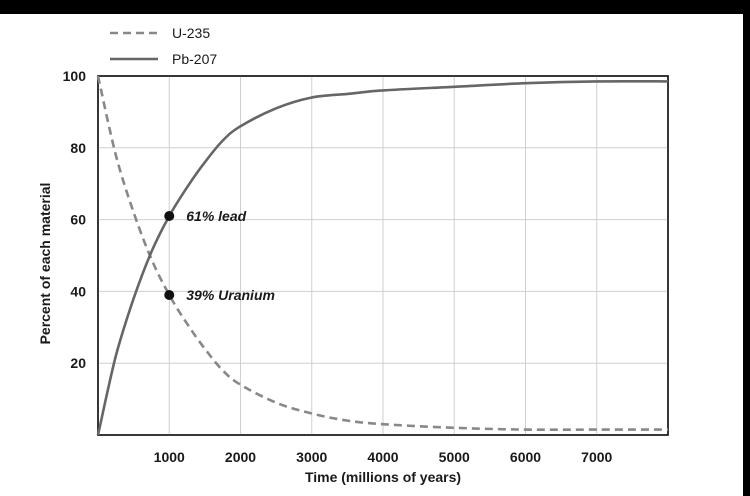 The width and height of the screenshot is (750, 496). What do you see at coordinates (383, 477) in the screenshot?
I see `x-axis-label: Time (millions of years)` at bounding box center [383, 477].